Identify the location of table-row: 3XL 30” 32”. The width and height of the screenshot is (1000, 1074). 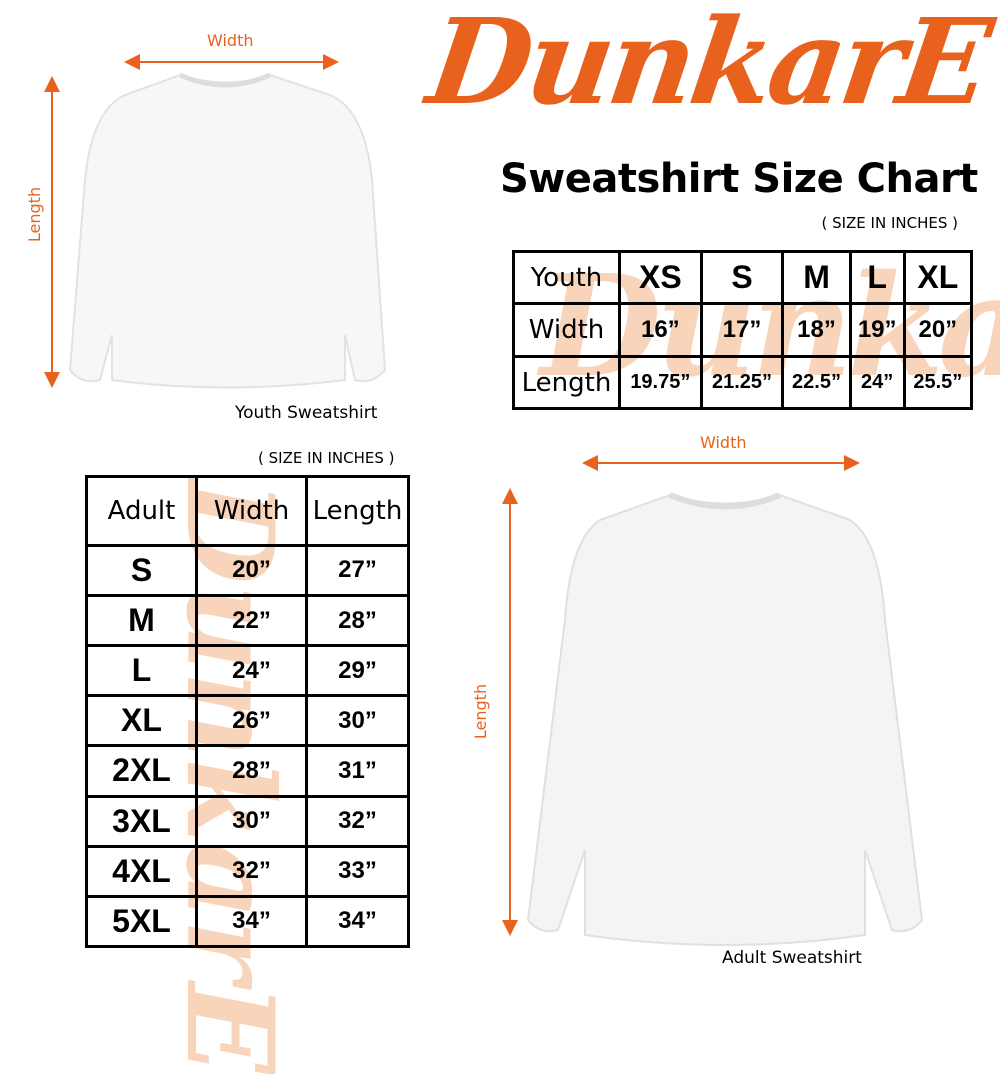
(247, 821).